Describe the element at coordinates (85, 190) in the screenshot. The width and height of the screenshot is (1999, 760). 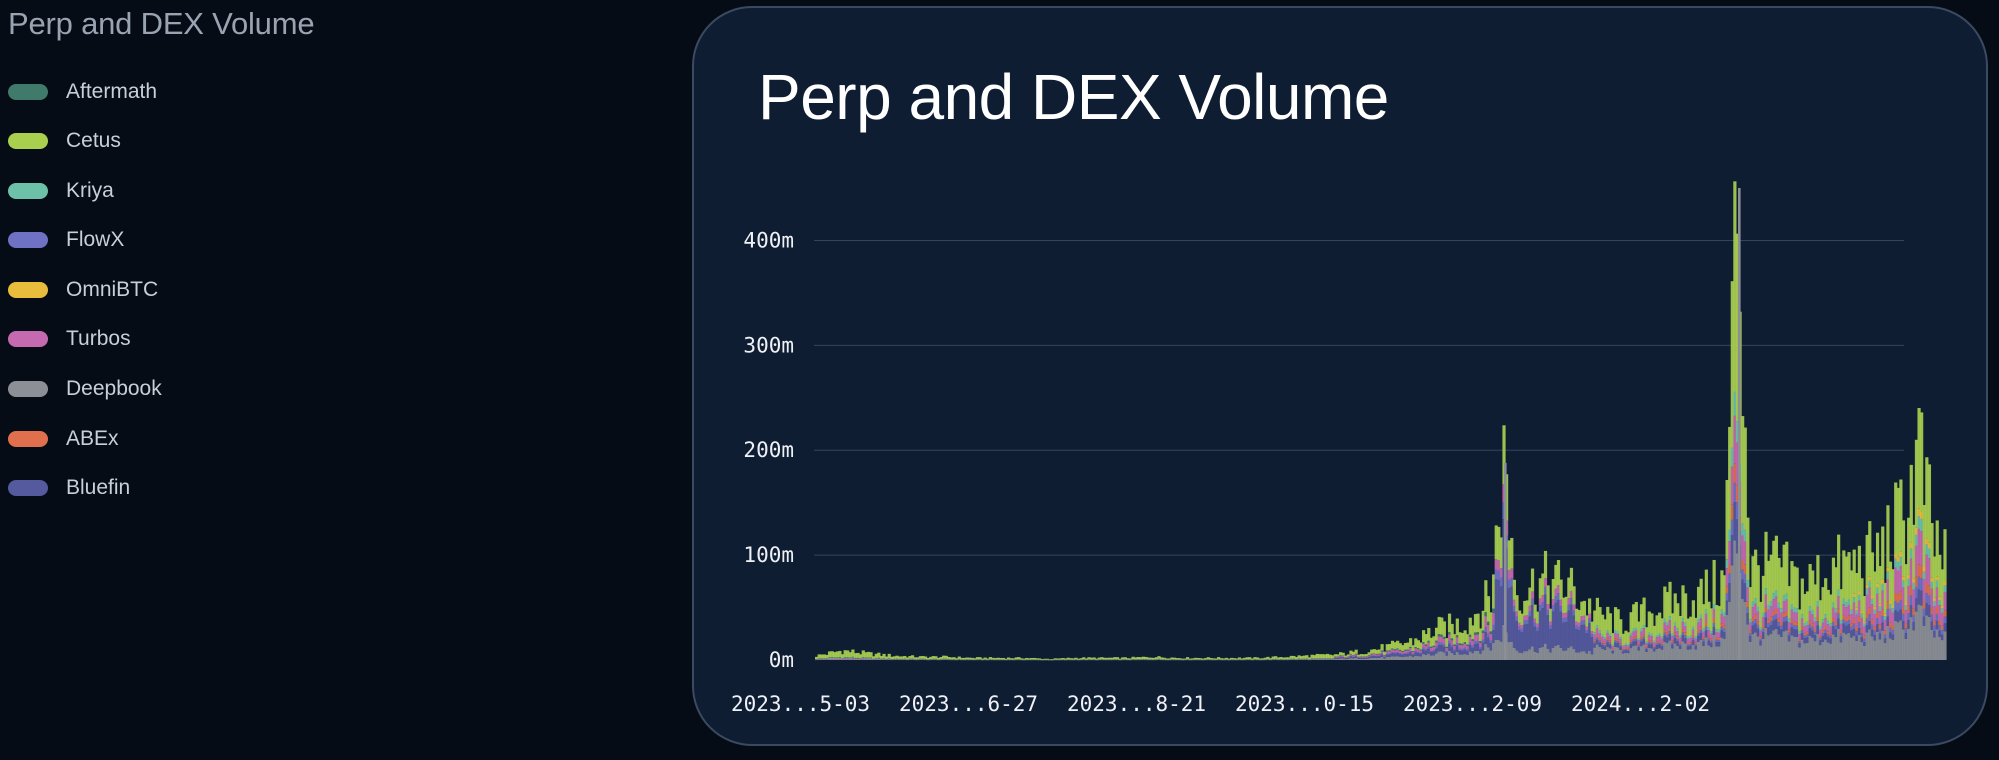
I see `legend-item-kriya: Kriya` at that location.